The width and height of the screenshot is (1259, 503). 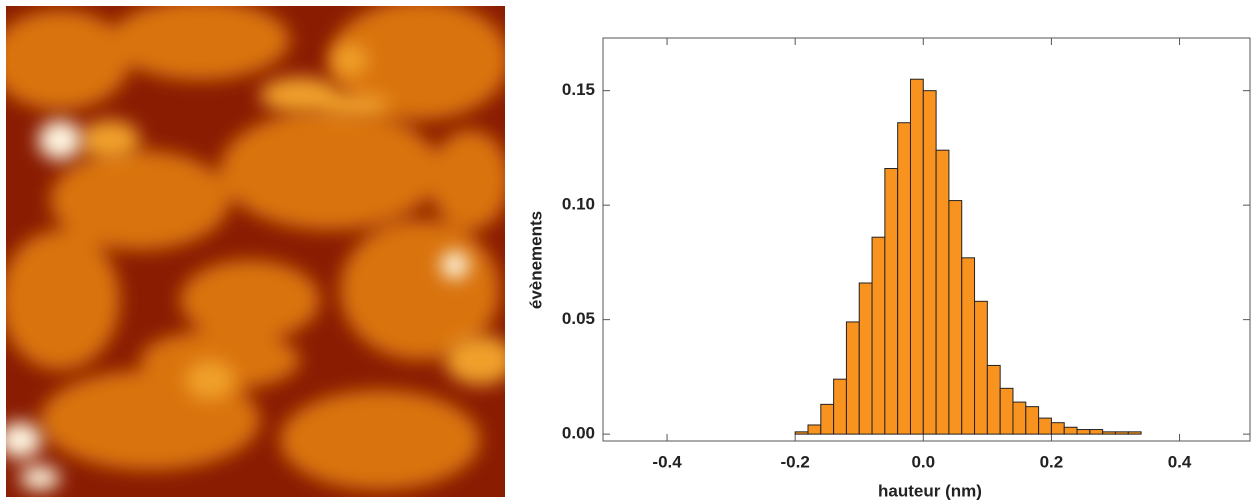 I want to click on x-axis-label: hauteur (nm), so click(x=930, y=490).